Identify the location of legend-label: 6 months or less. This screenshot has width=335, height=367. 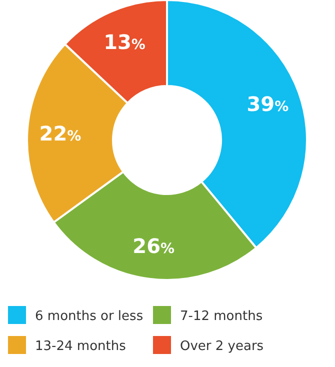
(89, 316).